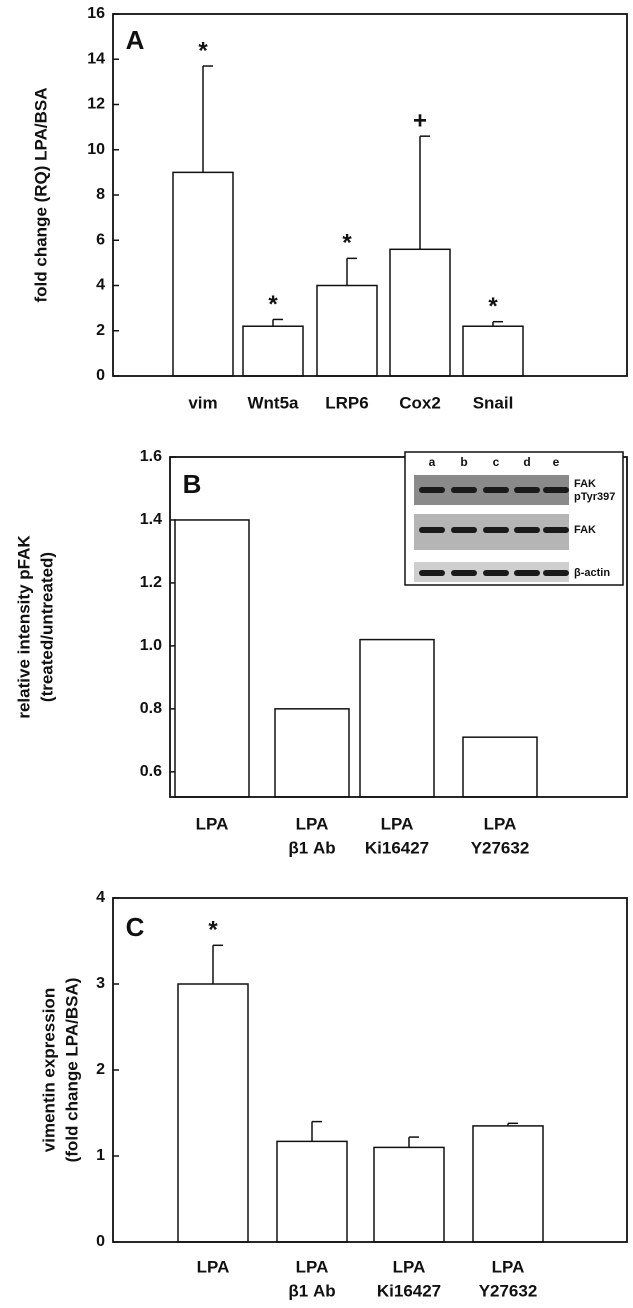 This screenshot has height=1308, width=633. What do you see at coordinates (346, 402) in the screenshot?
I see `x-tick-label: LRP6` at bounding box center [346, 402].